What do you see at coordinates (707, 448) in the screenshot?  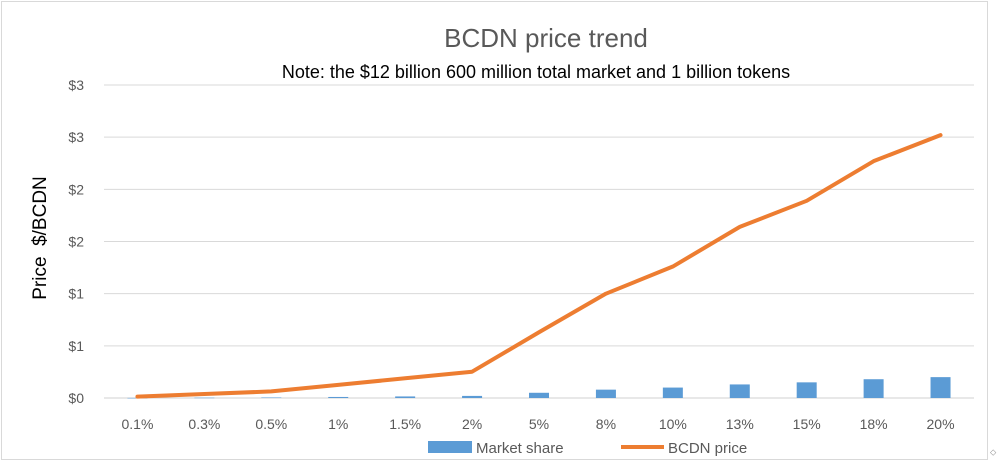 I see `legend-label-bcdn-price: BCDN price` at bounding box center [707, 448].